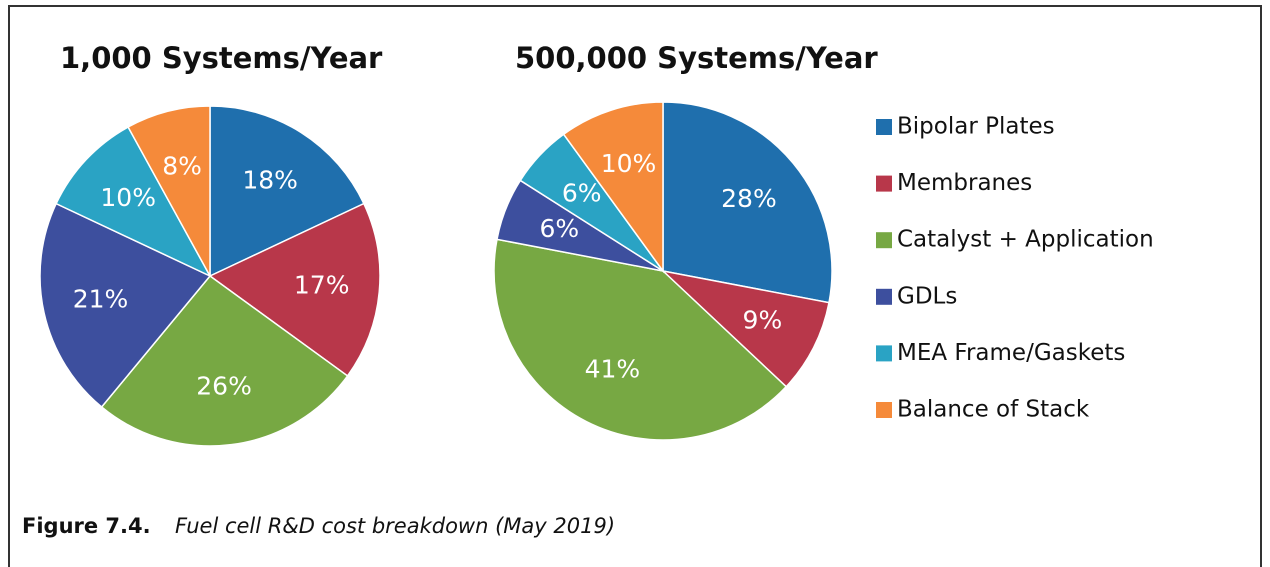 Image resolution: width=1270 pixels, height=567 pixels. What do you see at coordinates (763, 320) in the screenshot?
I see `data-label: 9%` at bounding box center [763, 320].